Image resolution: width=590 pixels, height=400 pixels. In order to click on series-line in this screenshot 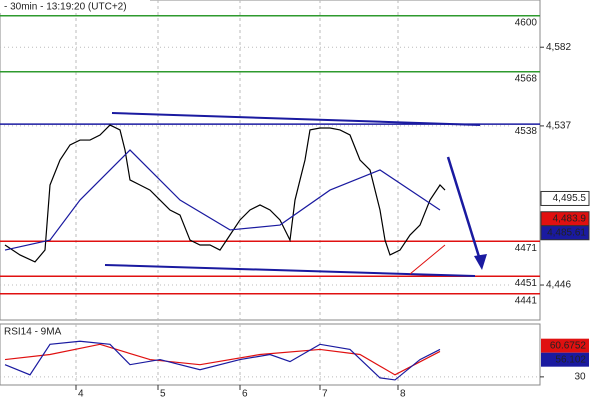, I will do `click(222, 360)`.